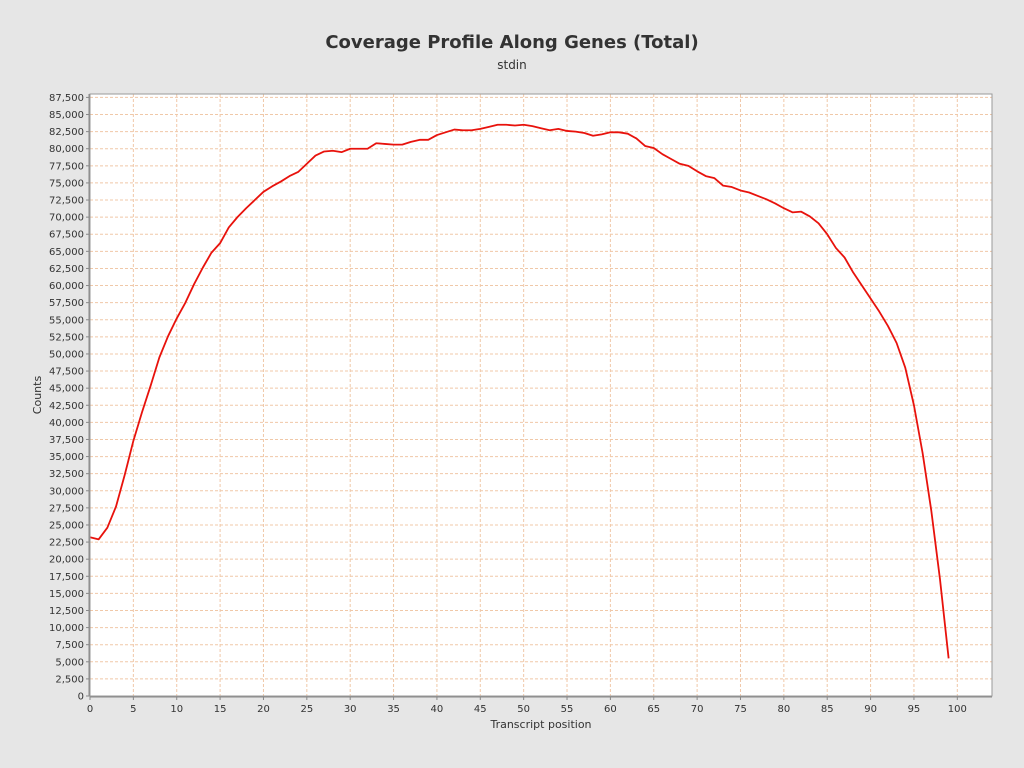 This screenshot has height=768, width=1024. I want to click on x-tick-label: 10, so click(176, 709).